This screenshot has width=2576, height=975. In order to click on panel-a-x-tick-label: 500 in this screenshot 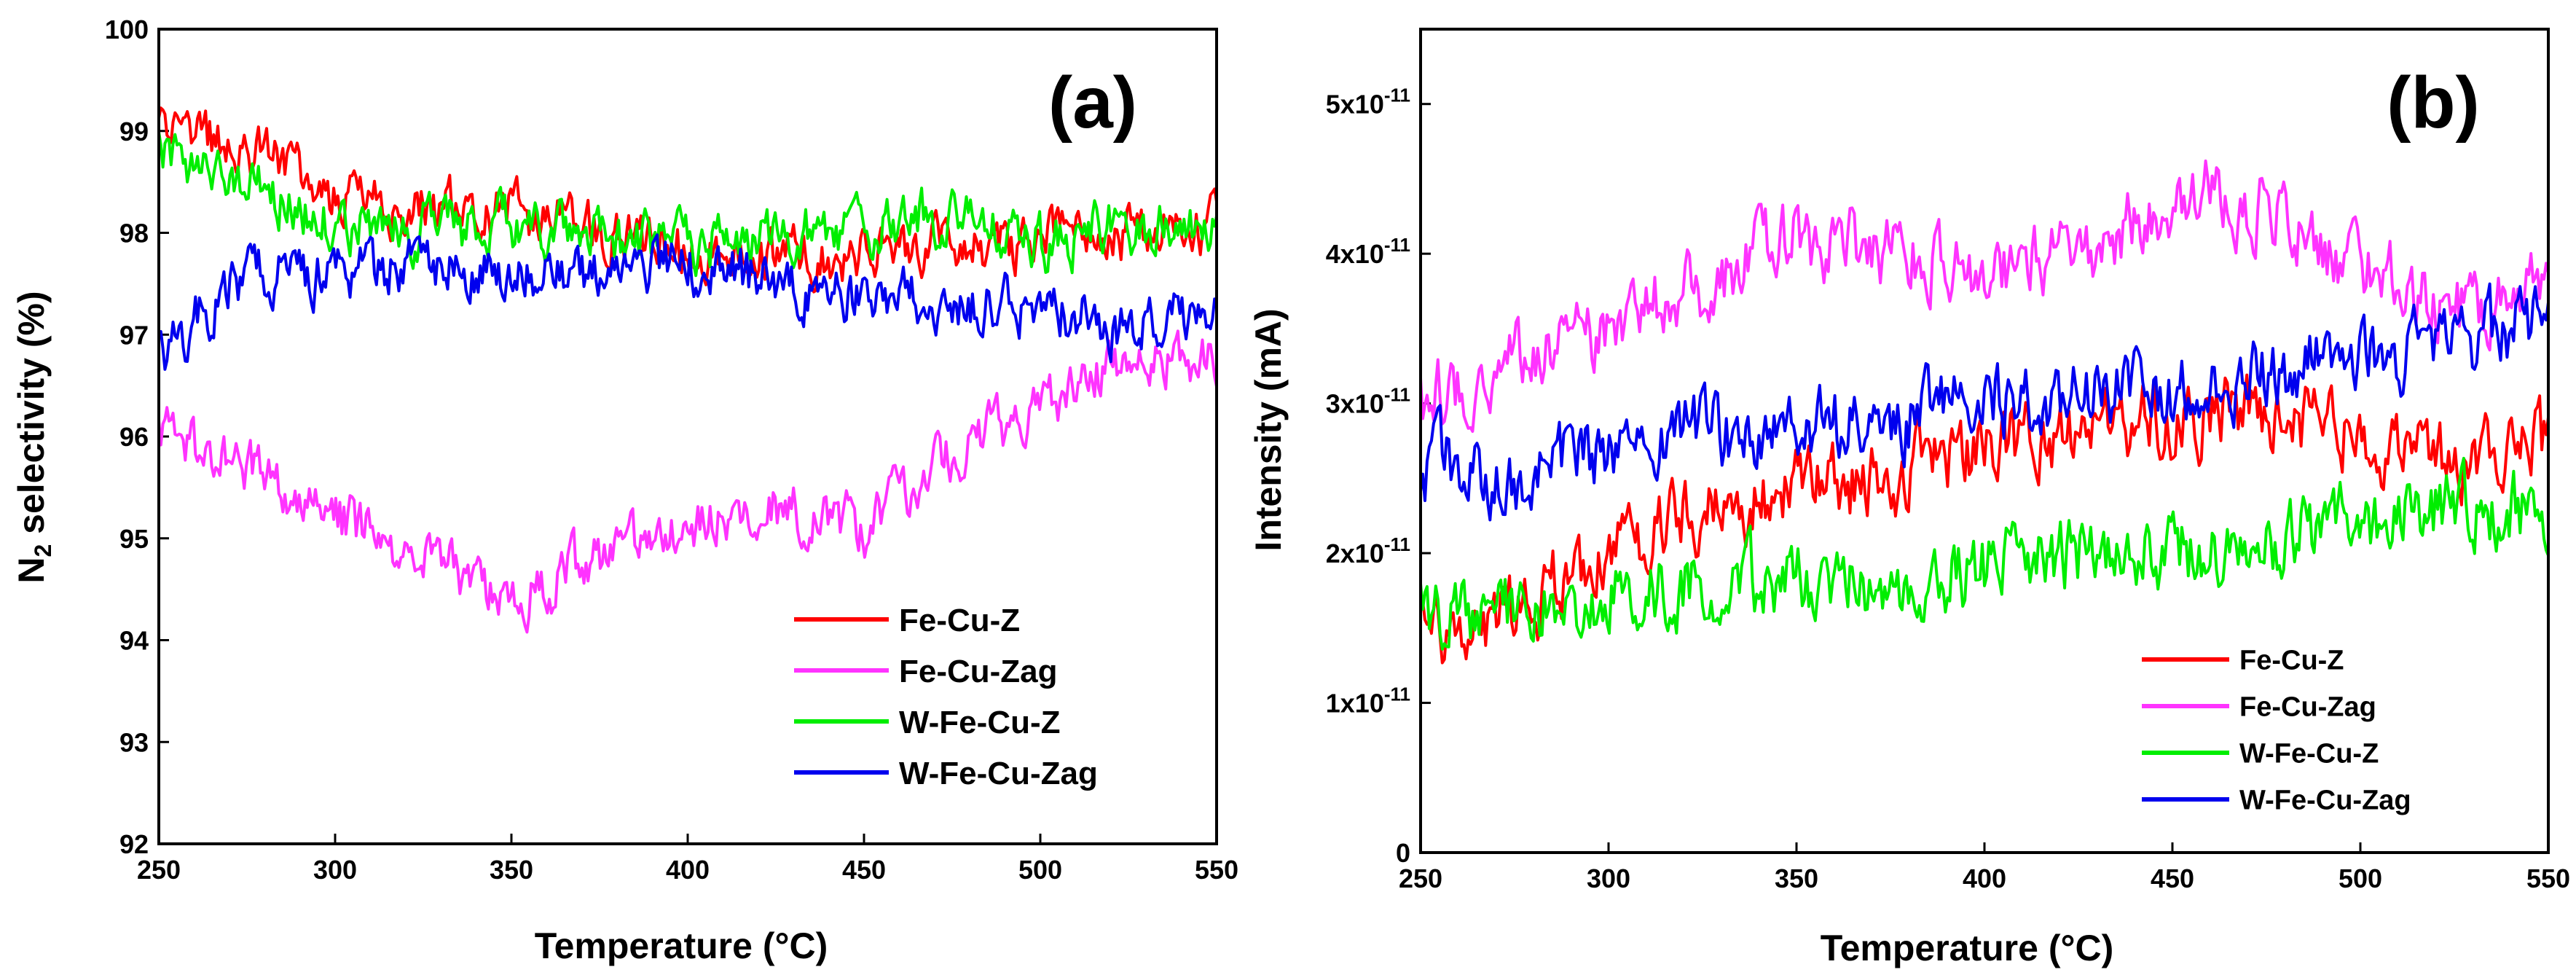, I will do `click(1040, 870)`.